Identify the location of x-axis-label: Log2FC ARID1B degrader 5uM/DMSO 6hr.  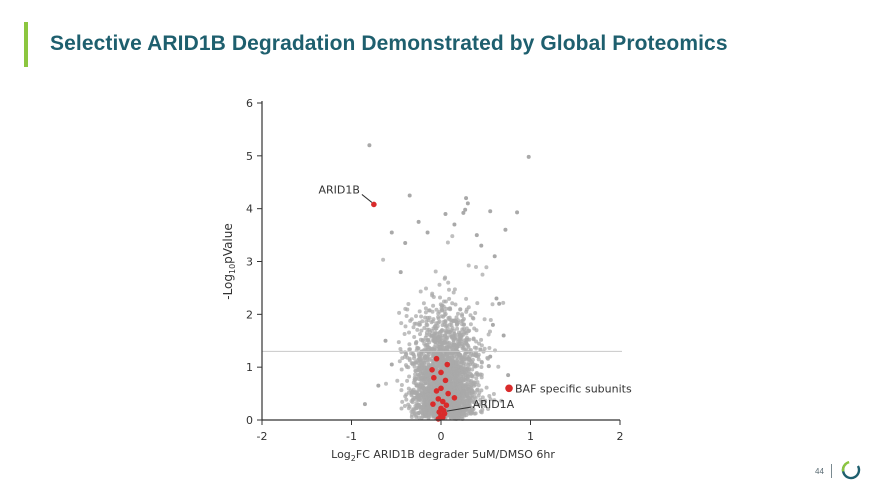
(443, 455).